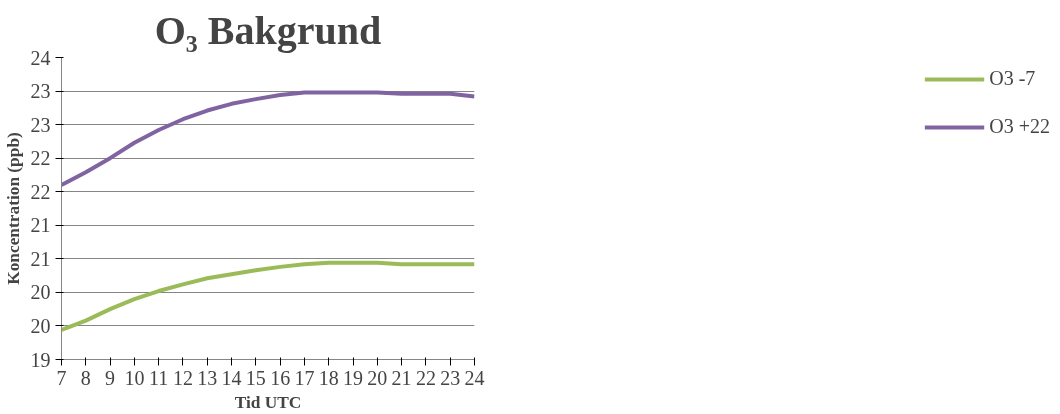 The image size is (1060, 414). What do you see at coordinates (40, 359) in the screenshot?
I see `y-tick-label: 19` at bounding box center [40, 359].